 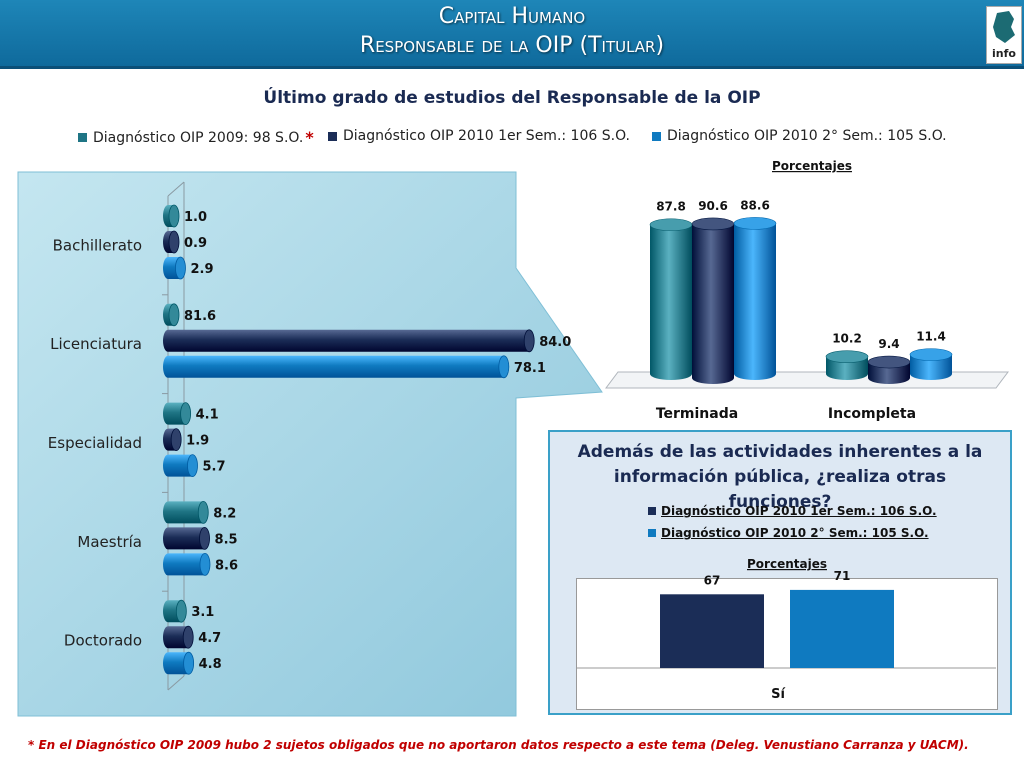 What do you see at coordinates (109, 542) in the screenshot?
I see `category-label: Maestría` at bounding box center [109, 542].